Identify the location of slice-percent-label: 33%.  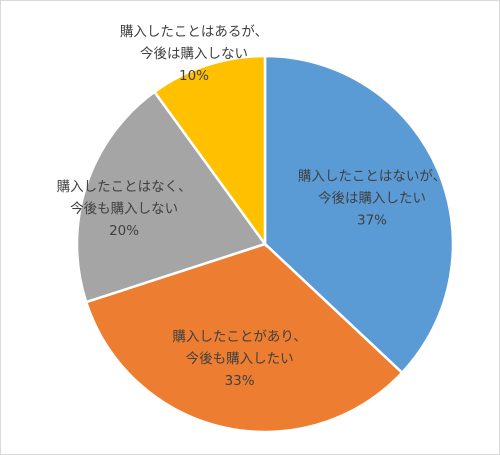
(240, 381).